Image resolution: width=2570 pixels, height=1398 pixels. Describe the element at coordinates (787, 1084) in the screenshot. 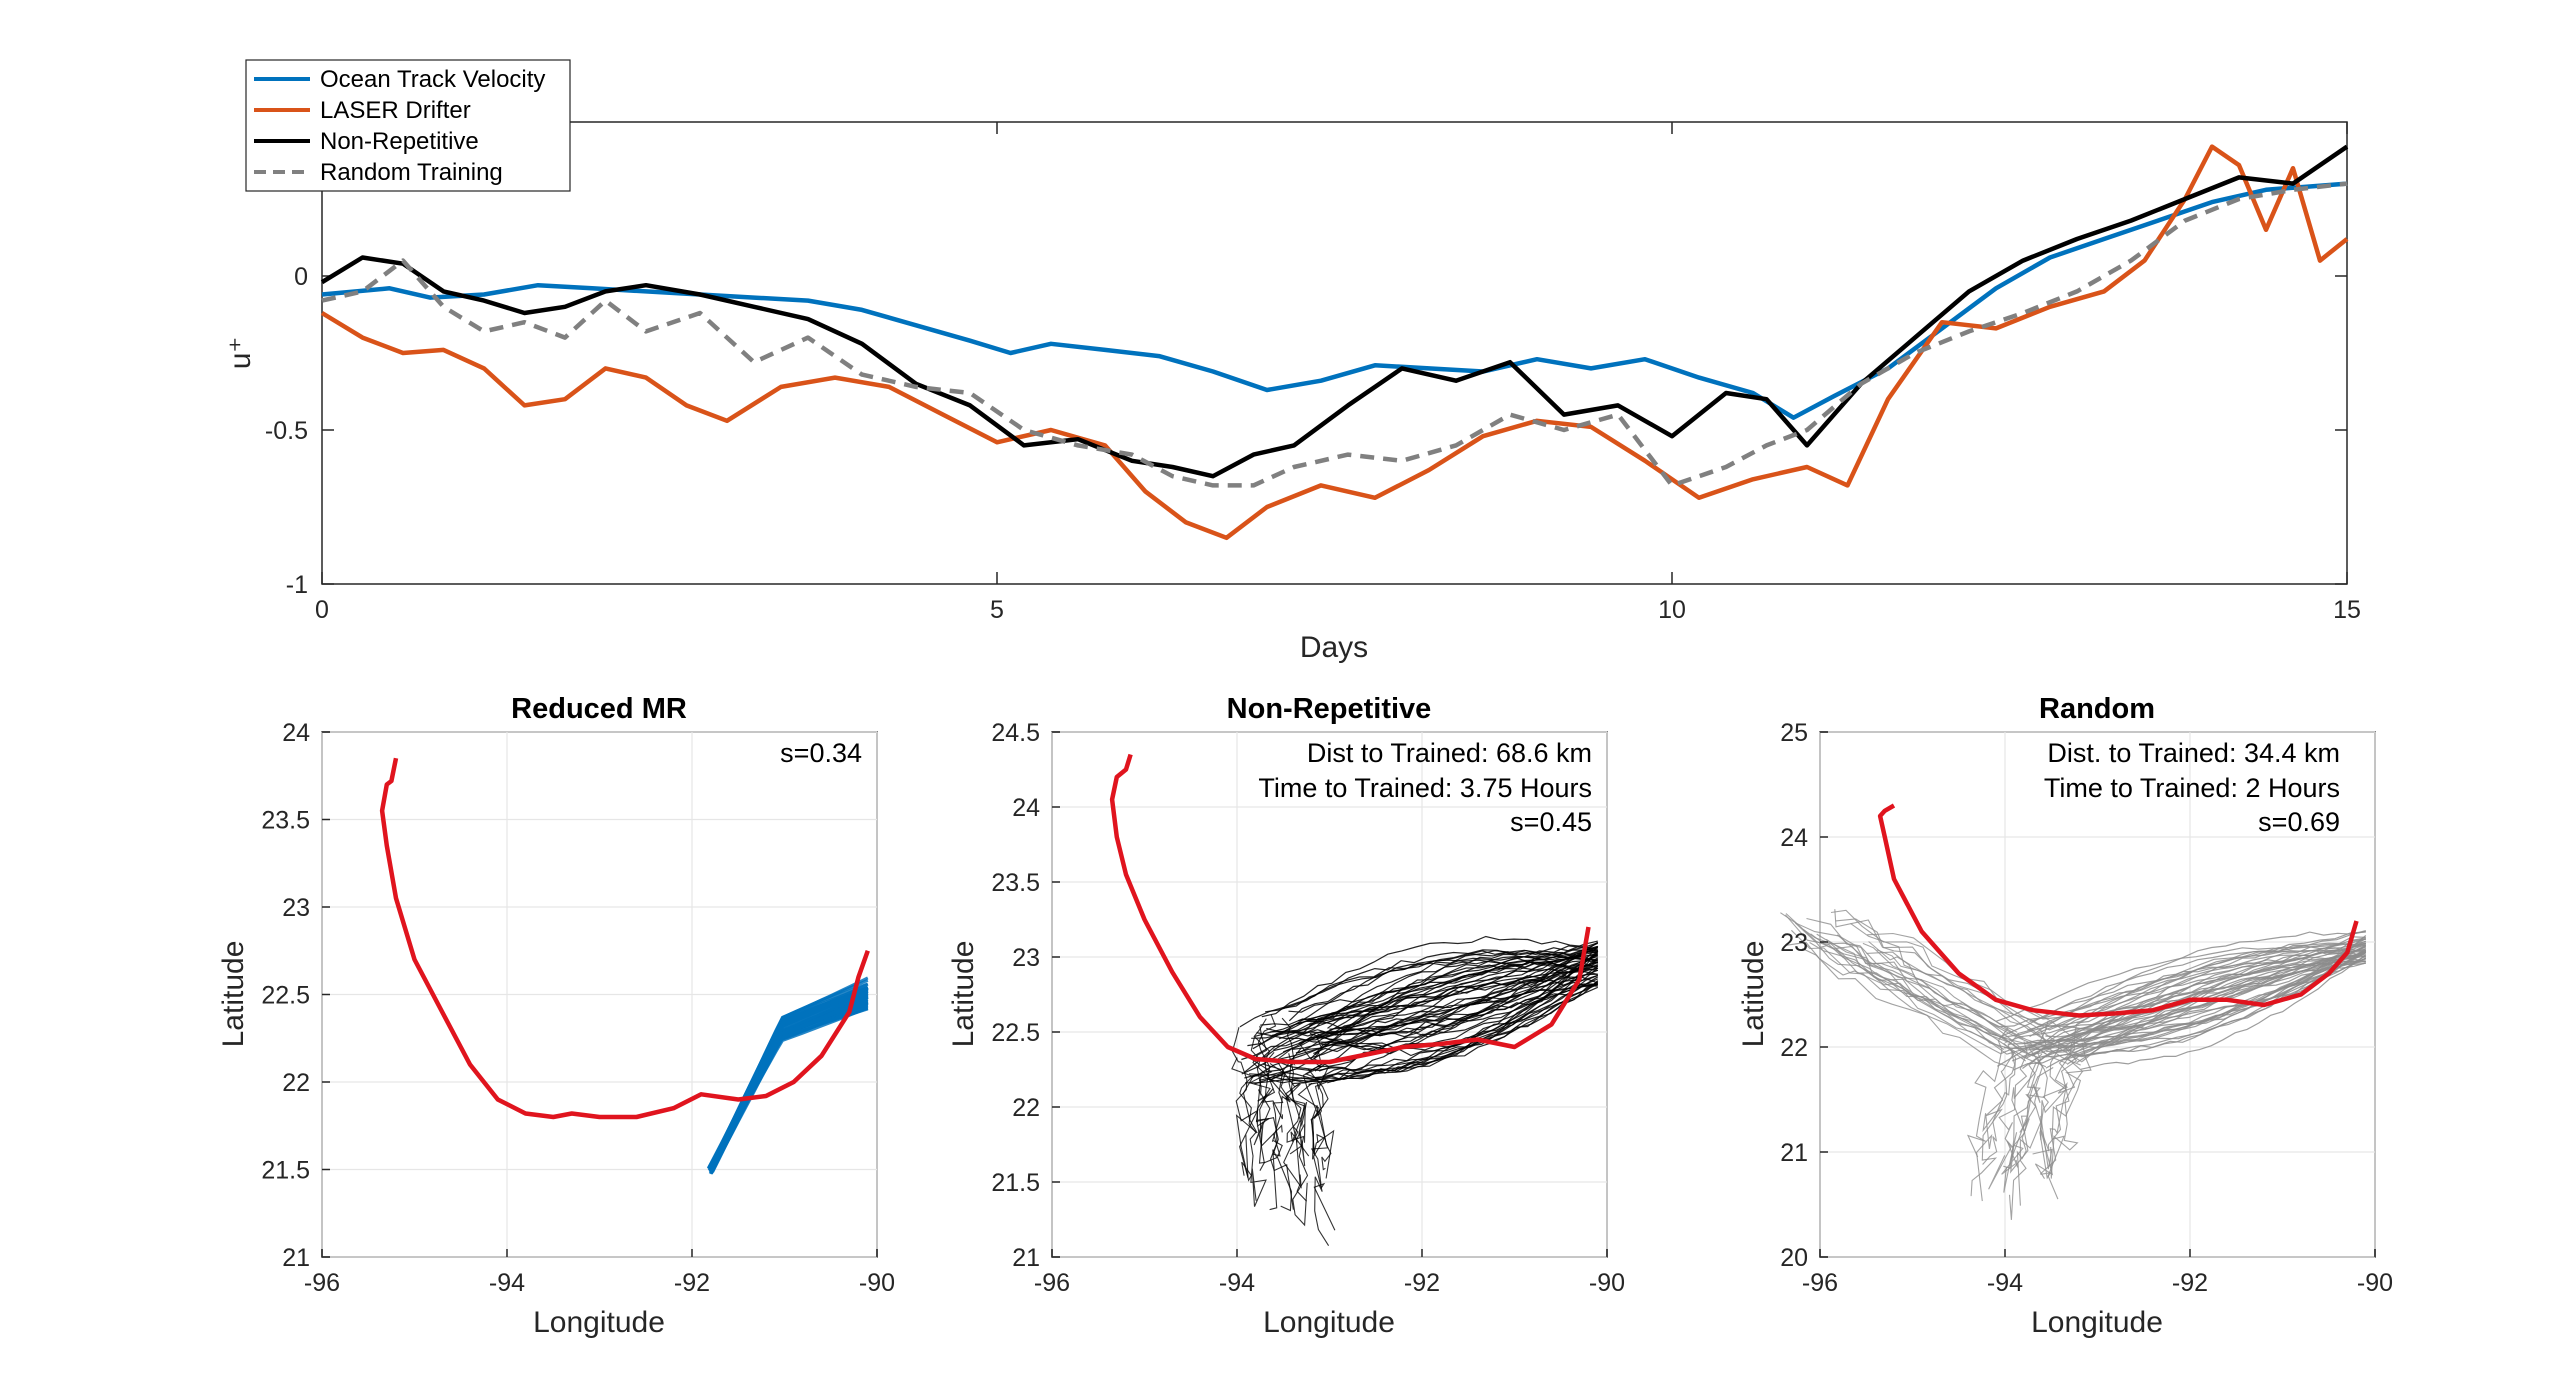

I see `reduced-mr-ensemble-trajectory` at that location.